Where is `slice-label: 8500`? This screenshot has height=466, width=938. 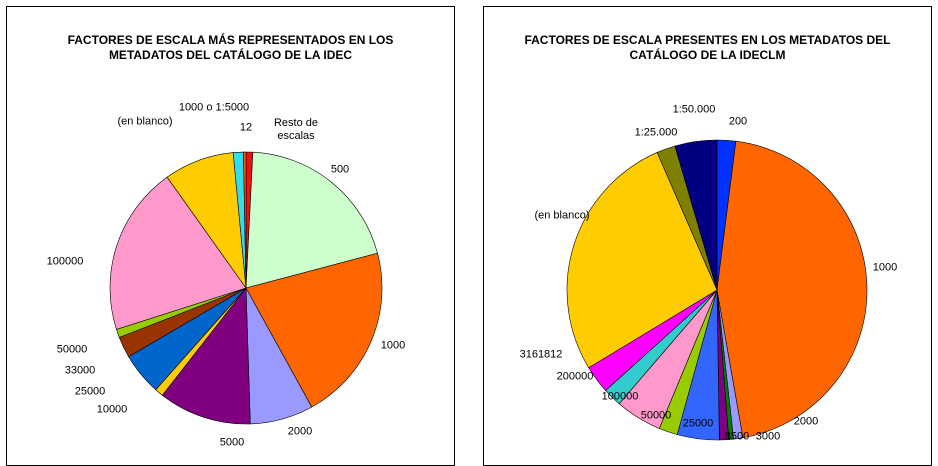 slice-label: 8500 is located at coordinates (737, 436).